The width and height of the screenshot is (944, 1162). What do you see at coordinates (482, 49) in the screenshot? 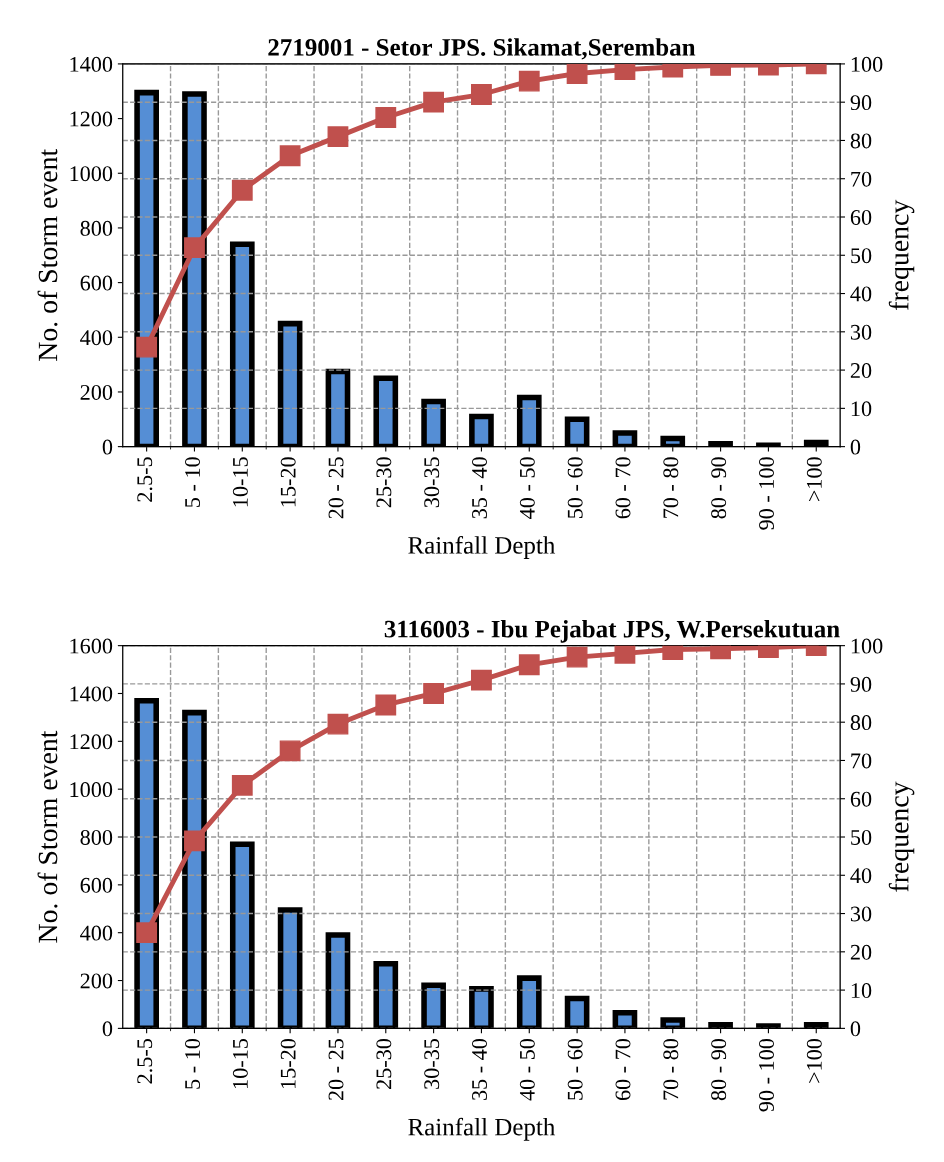
I see `chart-title: 2719001 - Setor JPS. Sikamat,Seremban` at bounding box center [482, 49].